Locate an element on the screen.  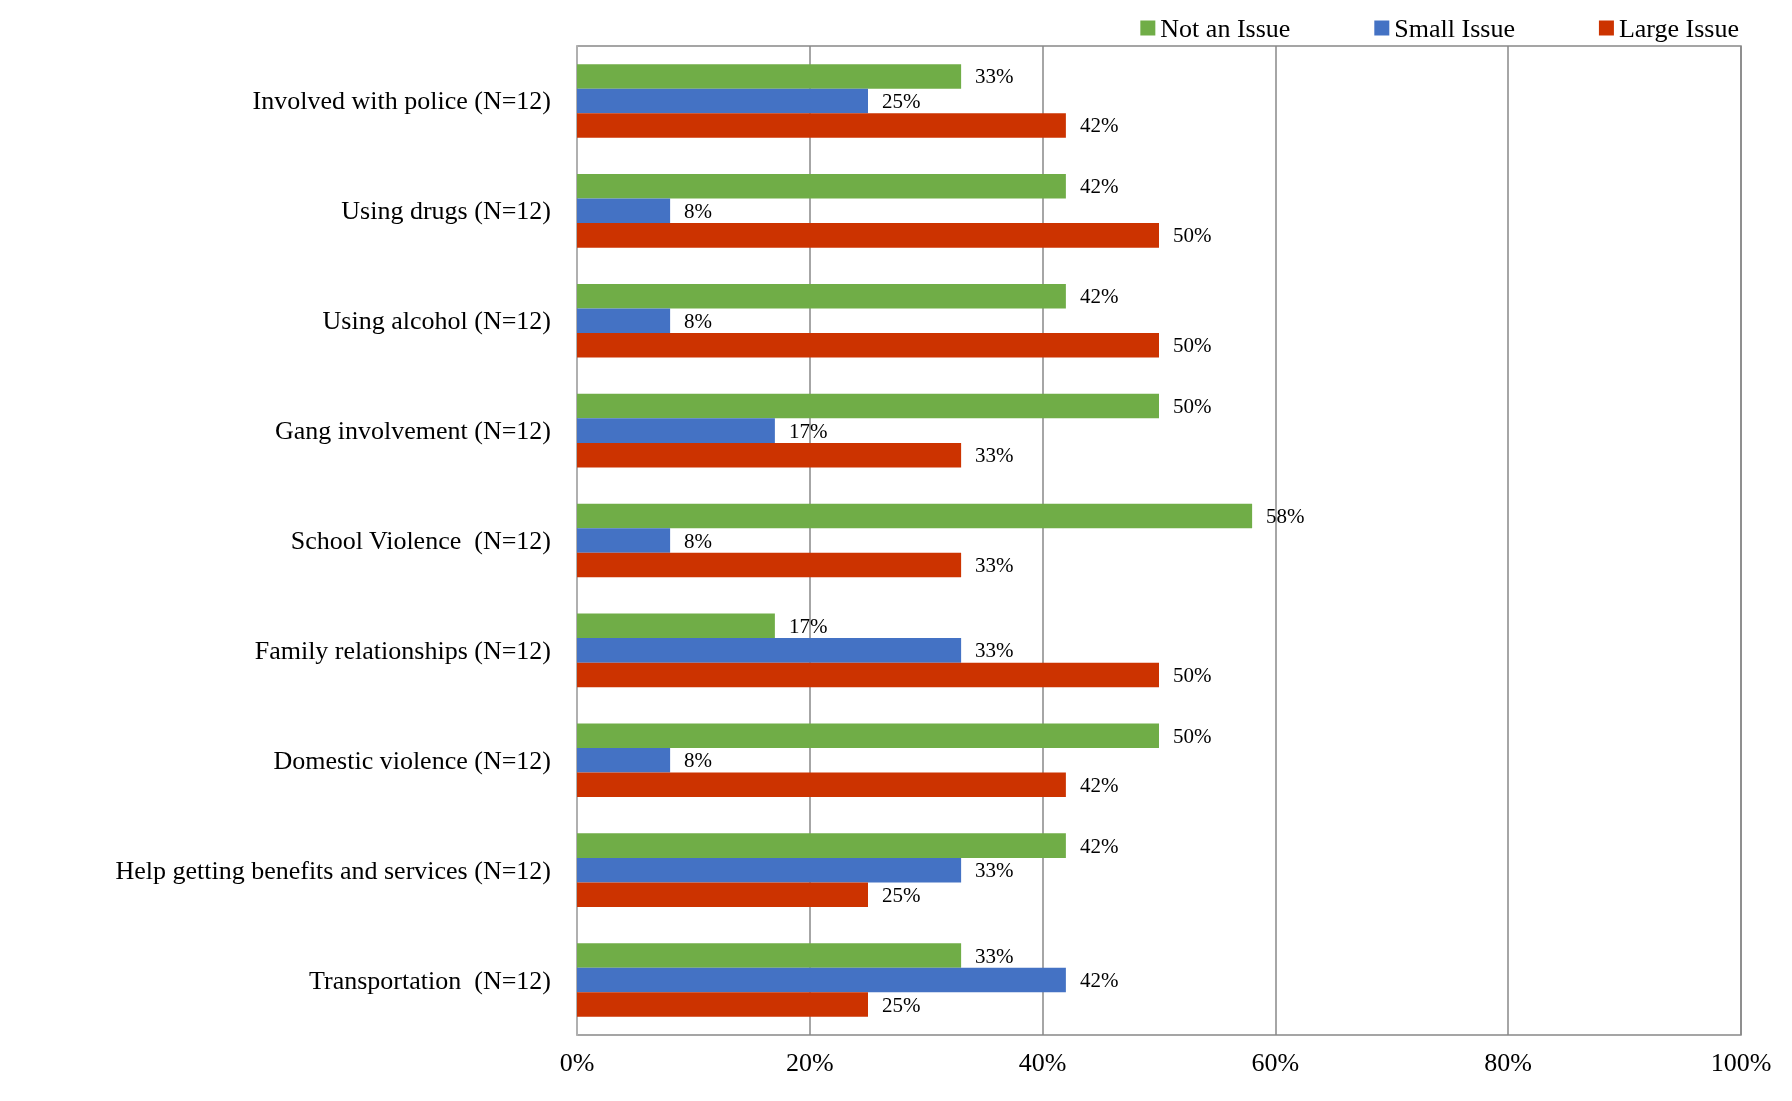
y-tick-label: Involved with police (N=12) is located at coordinates (401, 101).